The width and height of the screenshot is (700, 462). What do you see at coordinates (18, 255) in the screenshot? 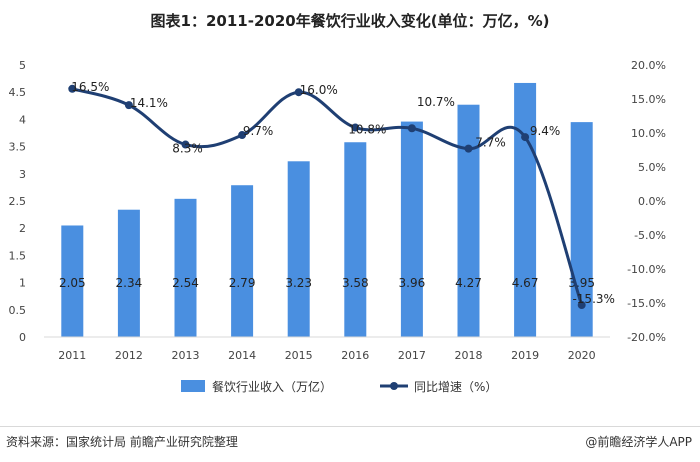
I see `left-tick-label: 1.5` at bounding box center [18, 255].